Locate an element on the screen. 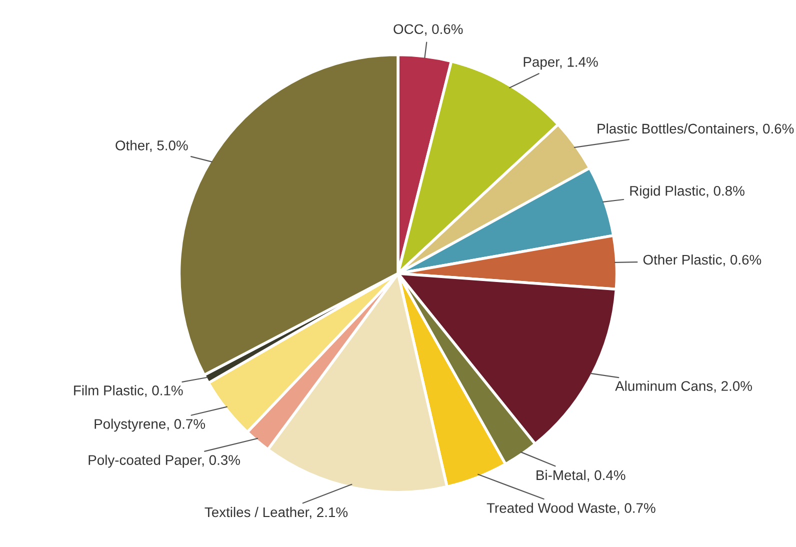  slice-label: Rigid Plastic, 0.8% is located at coordinates (687, 192).